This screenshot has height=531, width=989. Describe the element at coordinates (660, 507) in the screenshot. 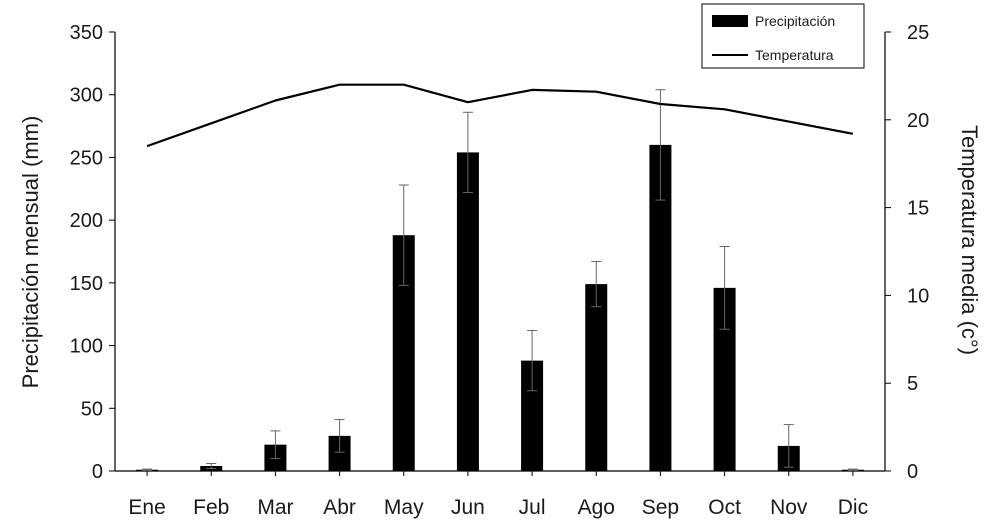

I see `x-tick-label: Sep` at that location.